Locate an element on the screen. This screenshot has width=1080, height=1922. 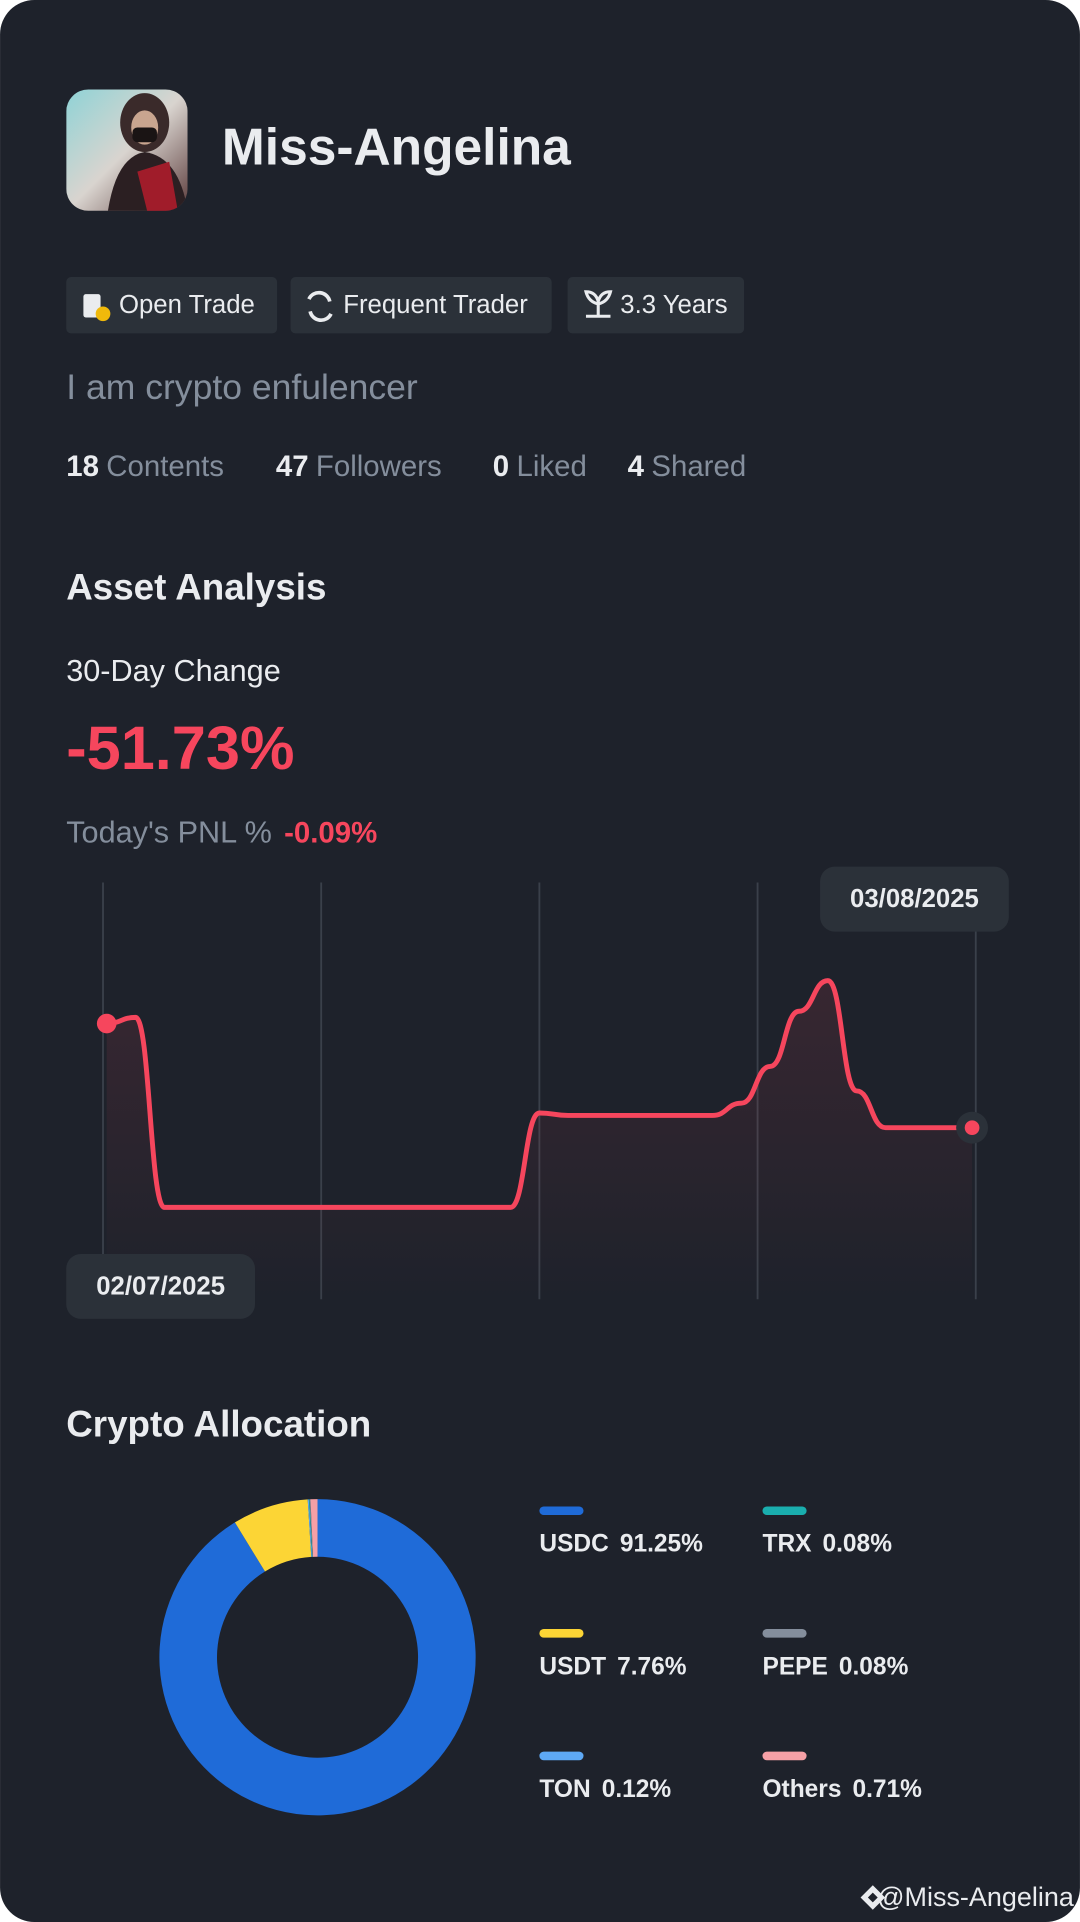
legend-entry: USDC 91.25% is located at coordinates (621, 1544).